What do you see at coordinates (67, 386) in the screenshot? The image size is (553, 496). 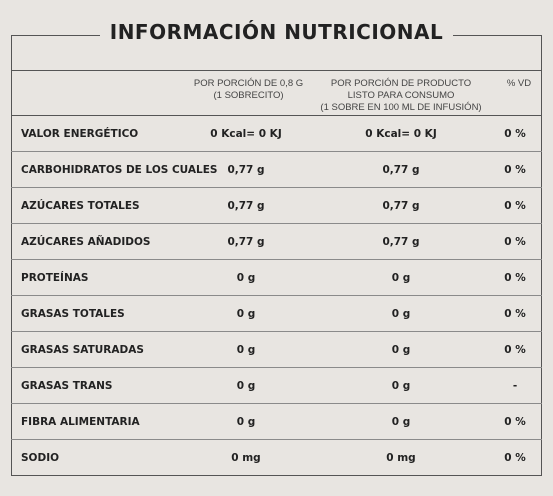 I see `nutrient-label: GRASAS TRANS` at bounding box center [67, 386].